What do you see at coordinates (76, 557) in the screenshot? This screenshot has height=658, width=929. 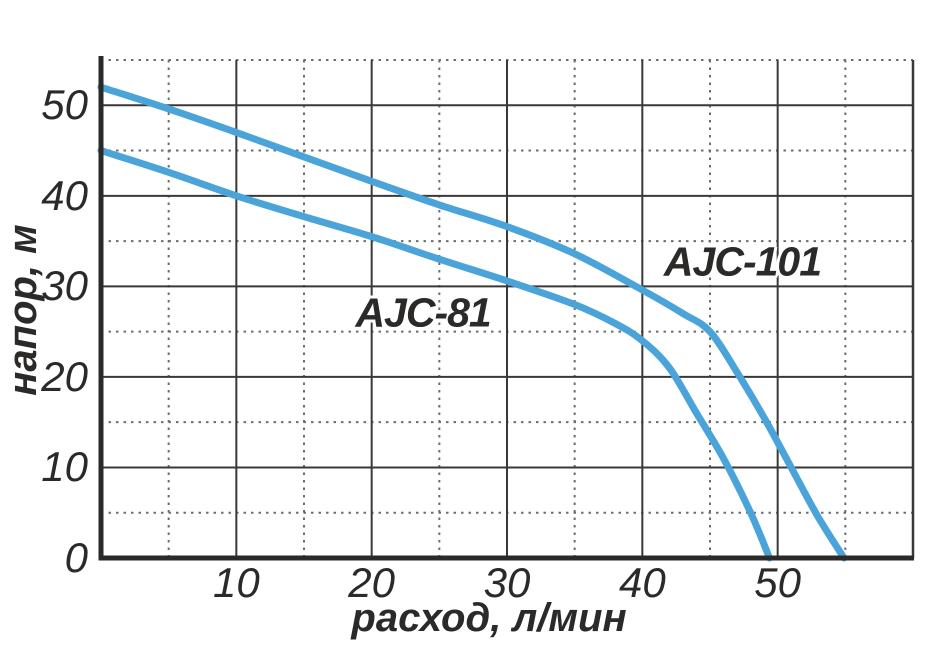 I see `y-tick-label-0: 0` at bounding box center [76, 557].